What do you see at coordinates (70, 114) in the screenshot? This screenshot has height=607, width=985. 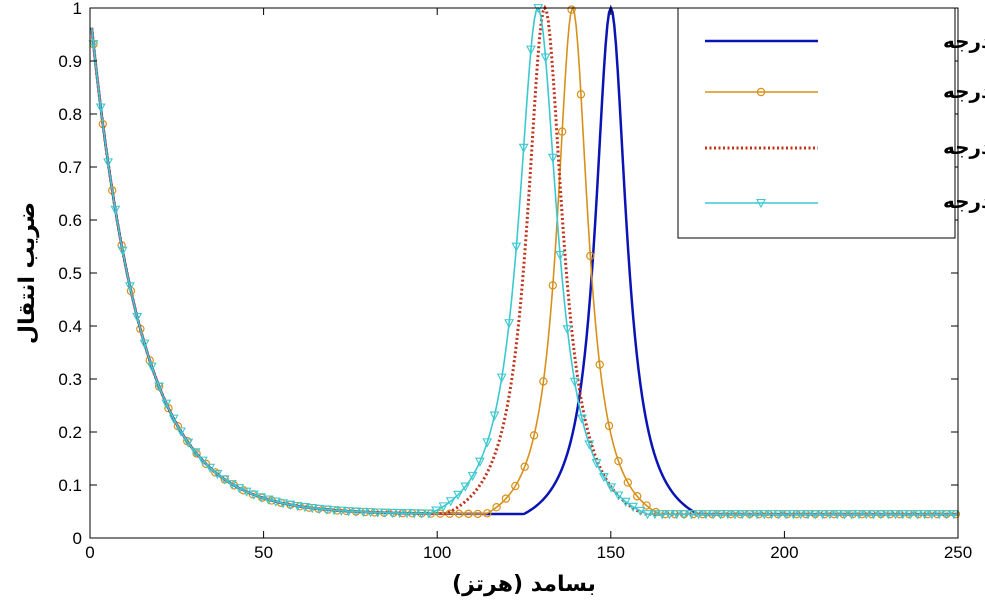 I see `y-tick-label: 0.8` at bounding box center [70, 114].